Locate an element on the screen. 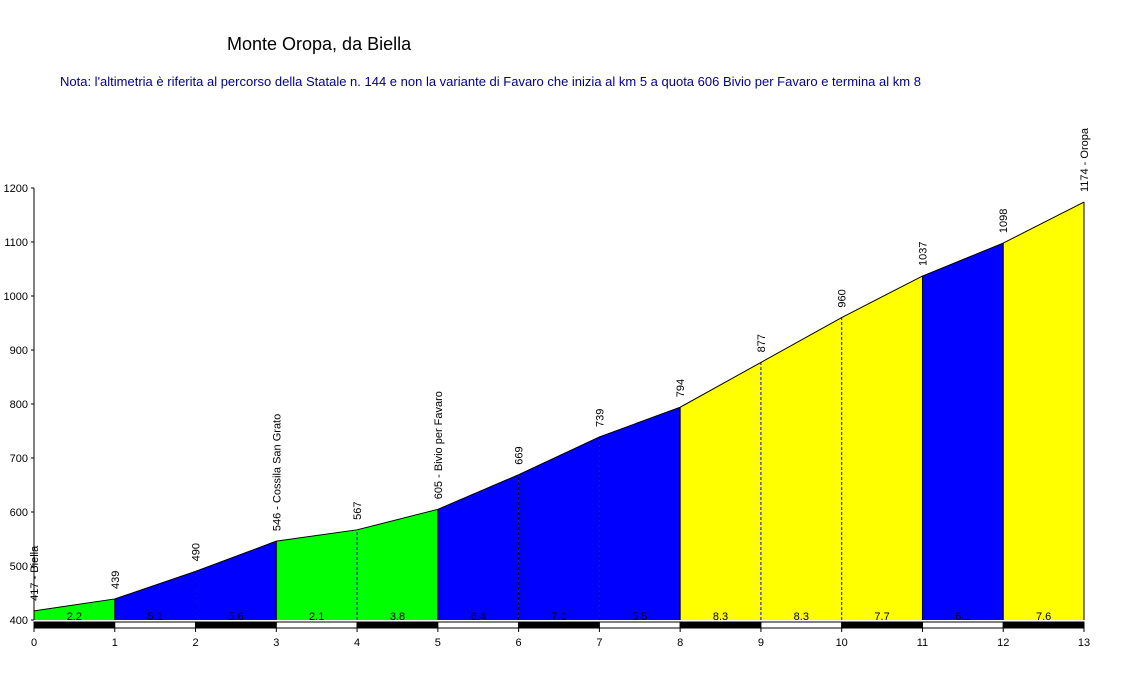  x-tick-label: 5 is located at coordinates (438, 643).